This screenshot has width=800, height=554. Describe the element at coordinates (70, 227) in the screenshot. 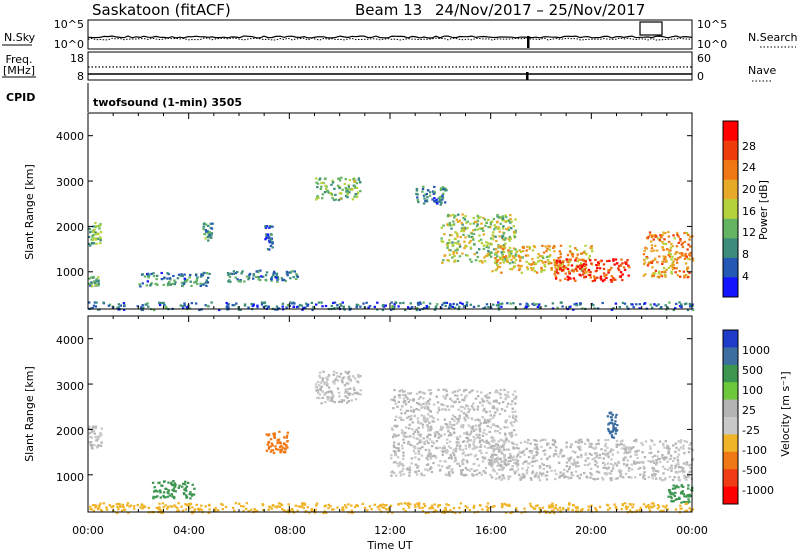

I see `power-ytick-2000: 2000` at that location.